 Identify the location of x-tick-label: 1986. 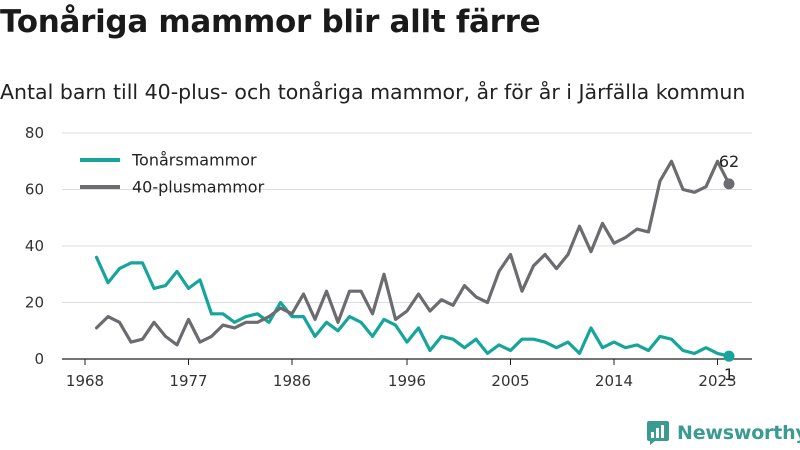
(292, 381).